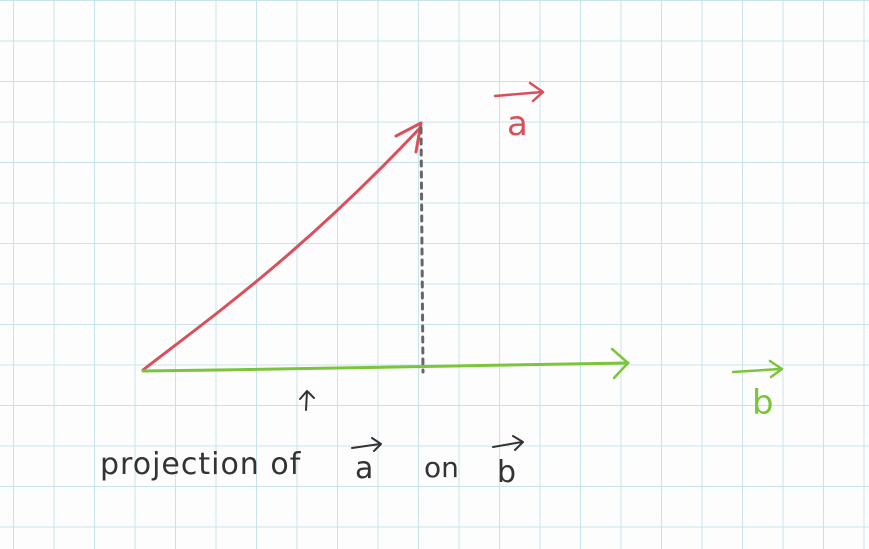  Describe the element at coordinates (519, 92) in the screenshot. I see `vector-a-label-arrow` at that location.